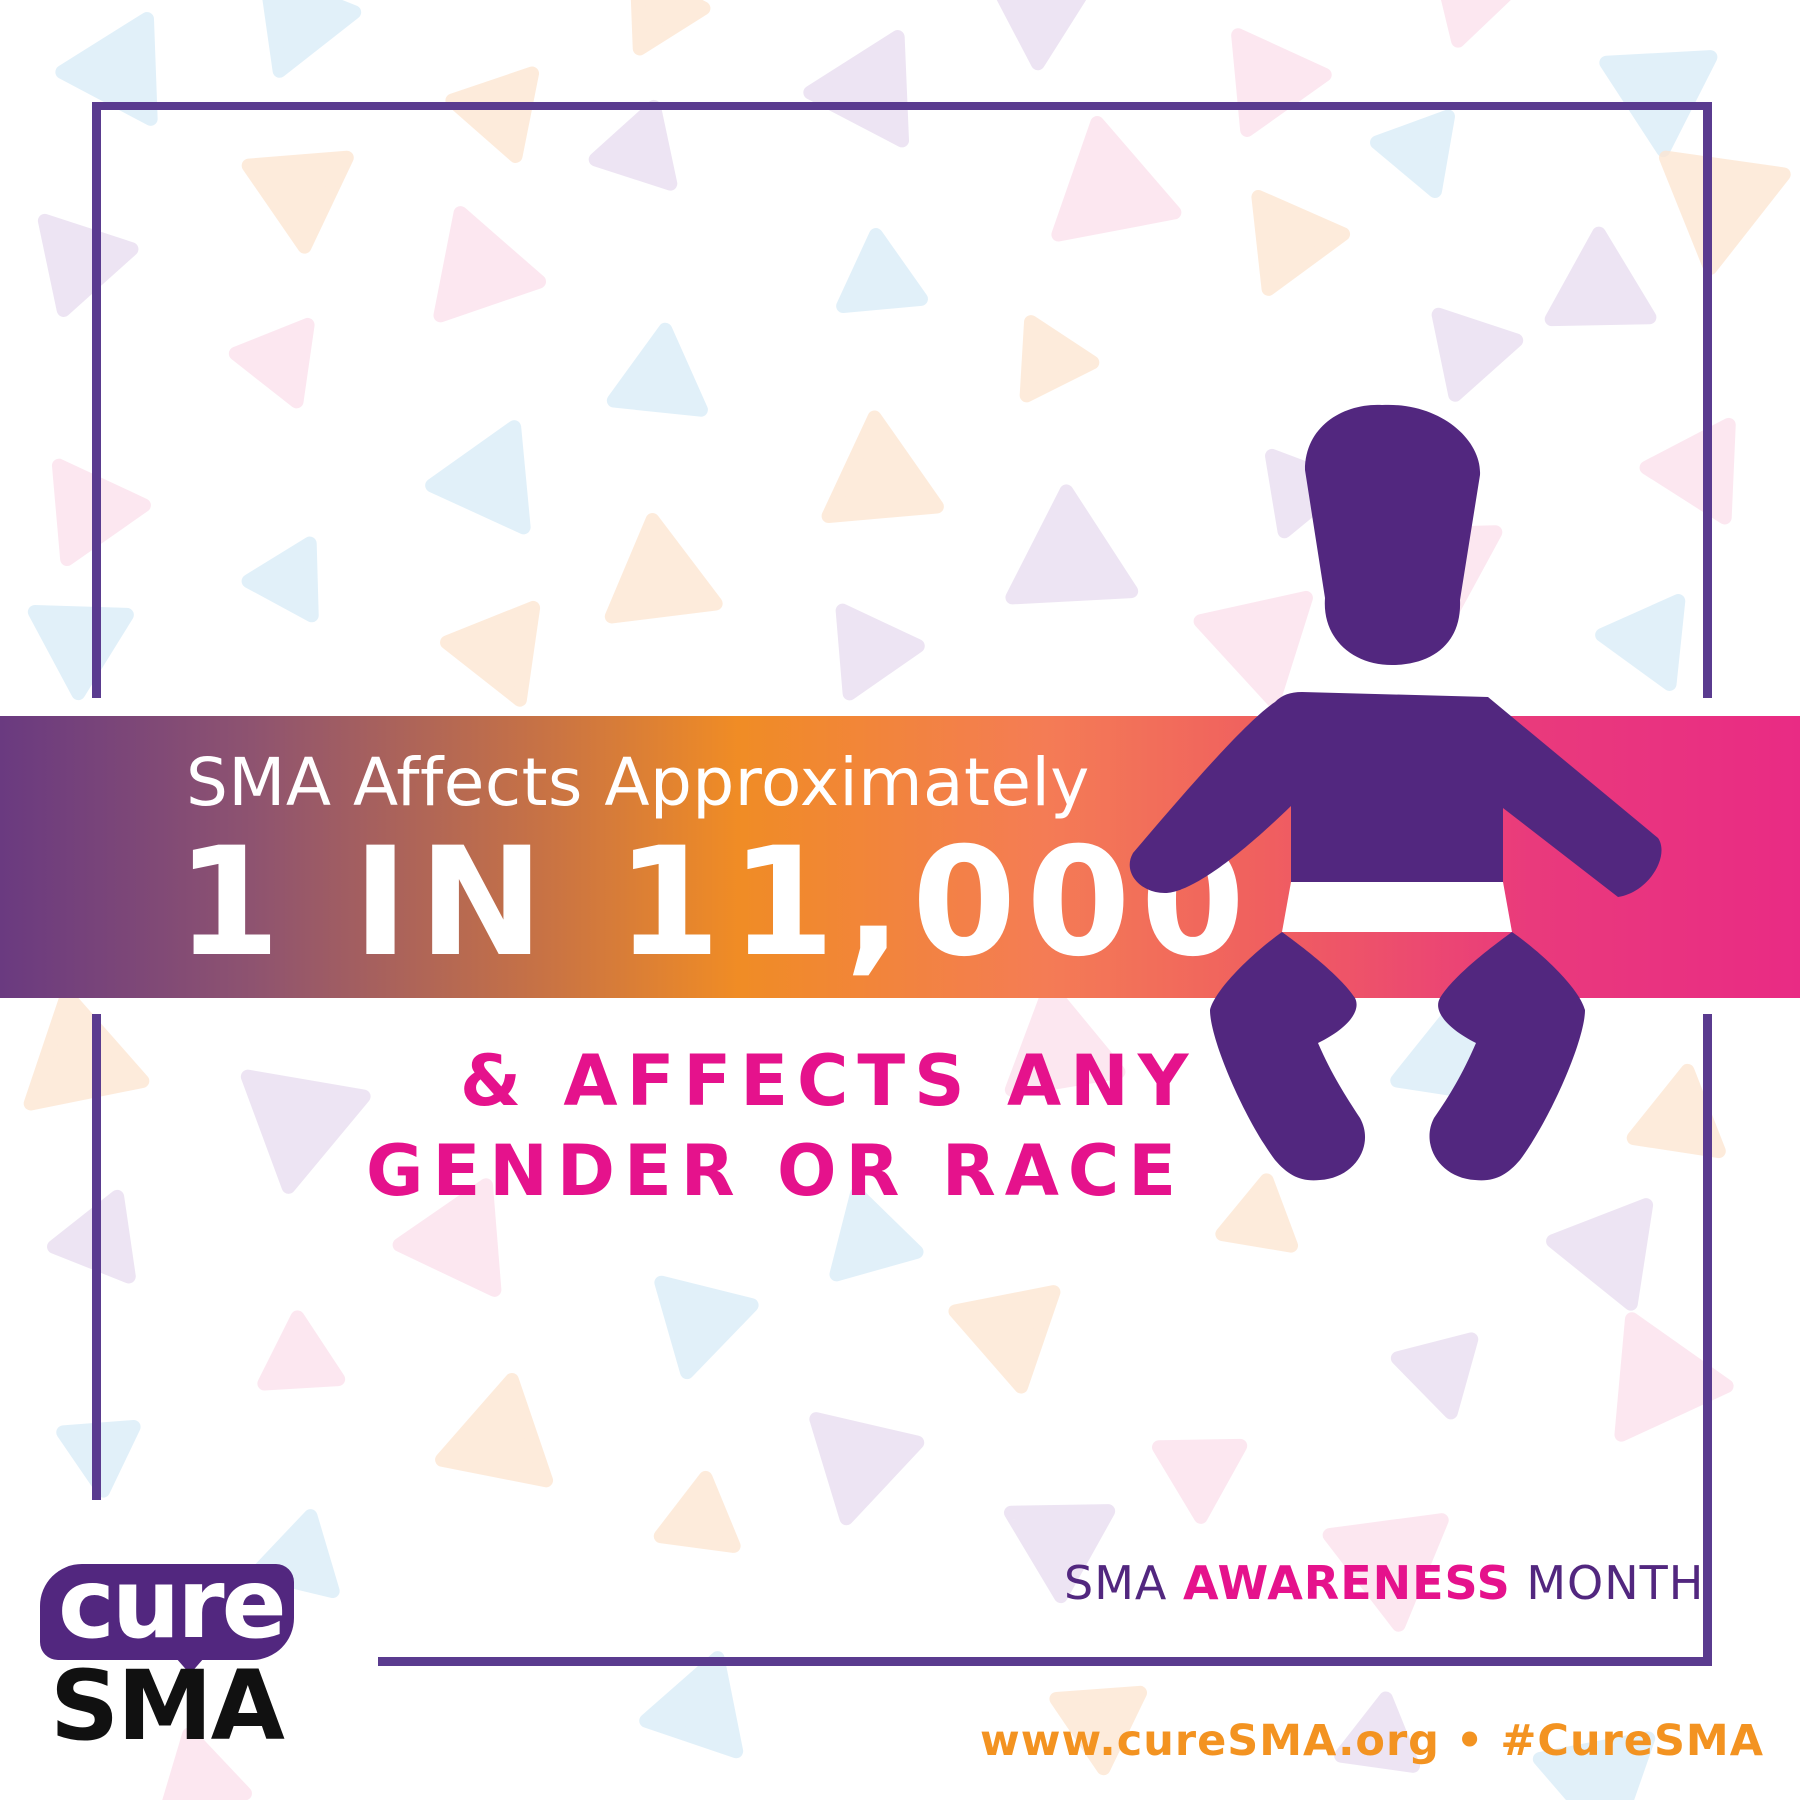 This screenshot has width=1800, height=1800. I want to click on frame-left-upper, so click(96, 400).